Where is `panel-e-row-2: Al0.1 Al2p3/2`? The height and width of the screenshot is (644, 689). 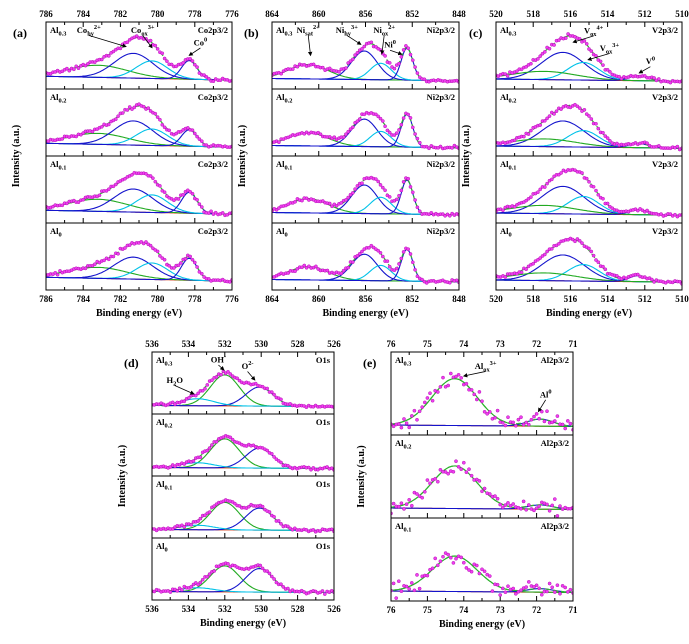 panel-e-row-2: Al0.1 Al2p3/2 is located at coordinates (482, 559).